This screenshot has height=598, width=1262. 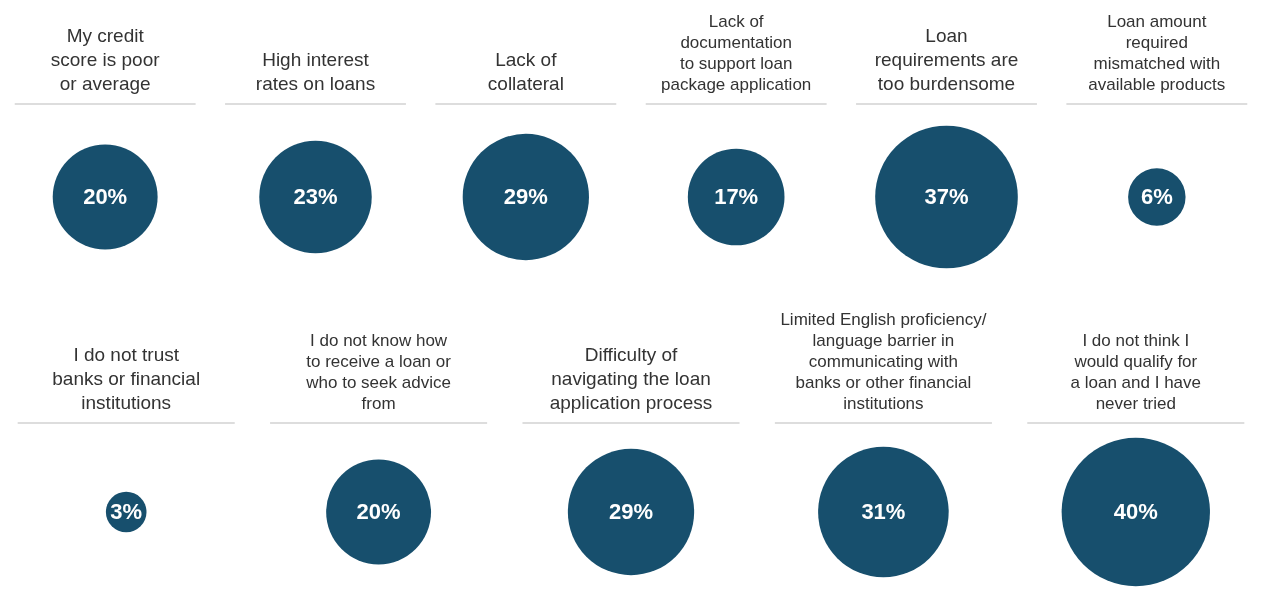 What do you see at coordinates (946, 59) in the screenshot?
I see `category-label: Loan requirements are too burdensome` at bounding box center [946, 59].